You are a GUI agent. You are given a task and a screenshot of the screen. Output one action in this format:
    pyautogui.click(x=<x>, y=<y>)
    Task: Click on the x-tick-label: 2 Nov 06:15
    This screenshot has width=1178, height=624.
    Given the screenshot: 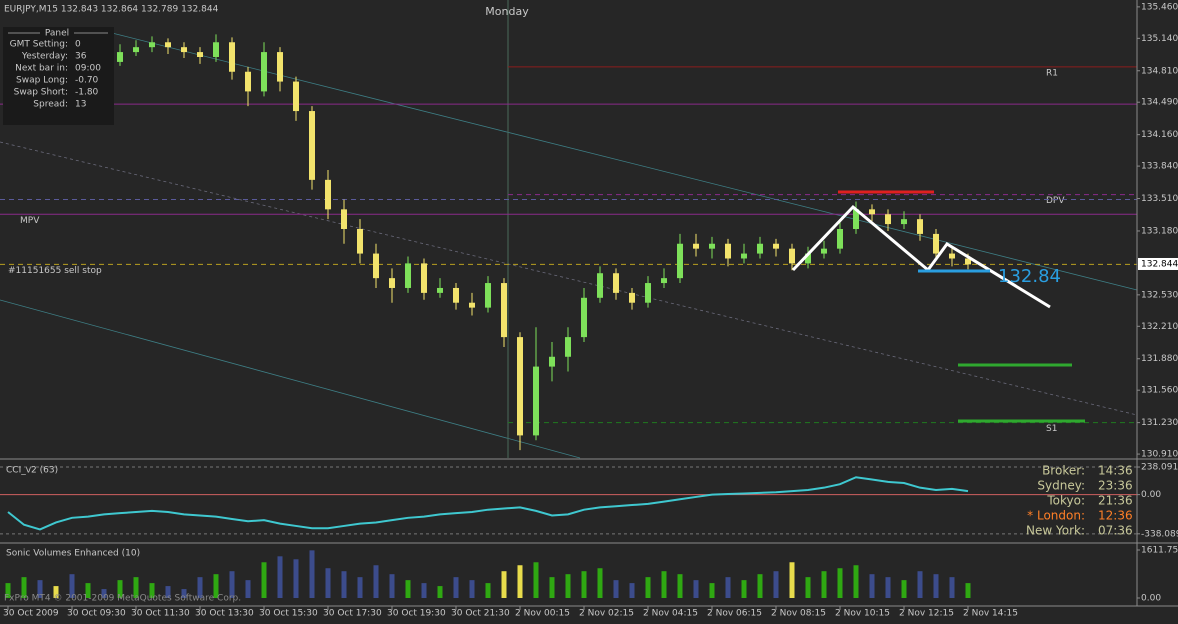 What is the action you would take?
    pyautogui.click(x=734, y=614)
    